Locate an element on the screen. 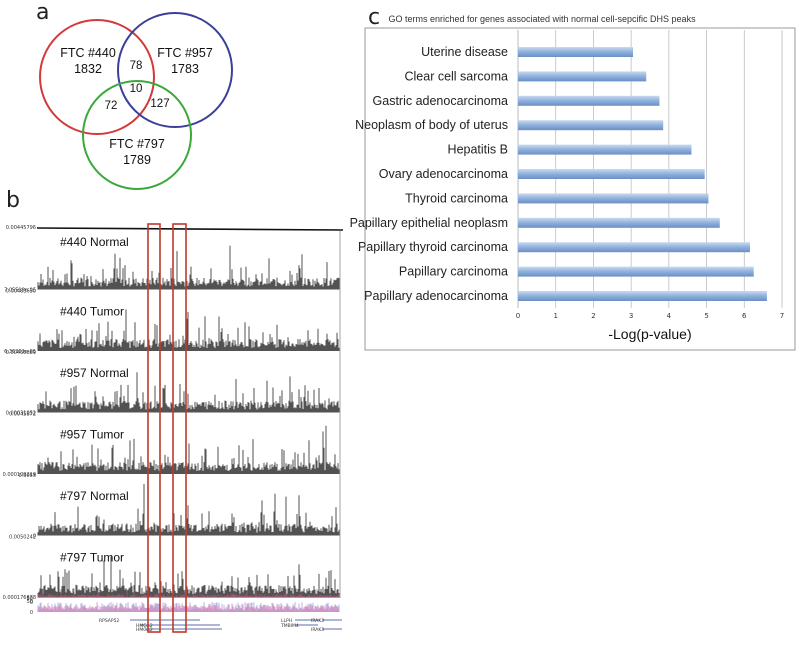 Image resolution: width=800 pixels, height=655 pixels. x-tick-label: 4 is located at coordinates (669, 316).